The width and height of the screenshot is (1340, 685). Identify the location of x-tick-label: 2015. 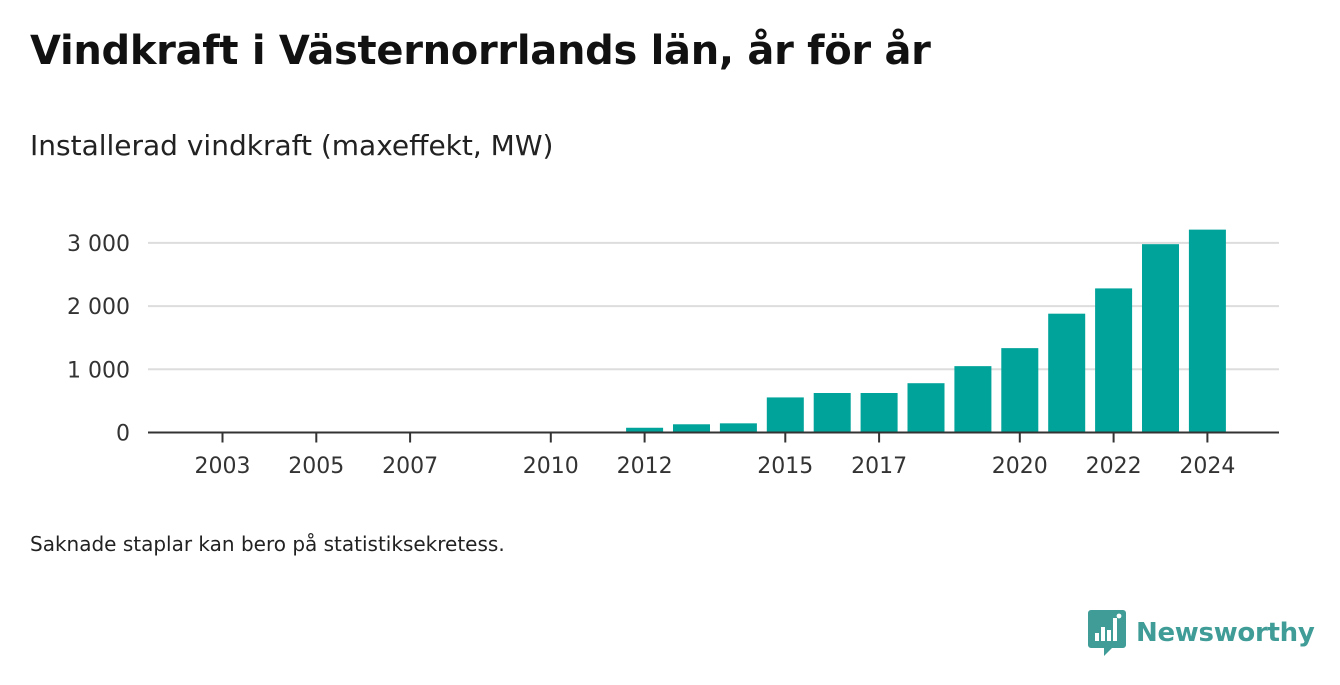
(785, 466).